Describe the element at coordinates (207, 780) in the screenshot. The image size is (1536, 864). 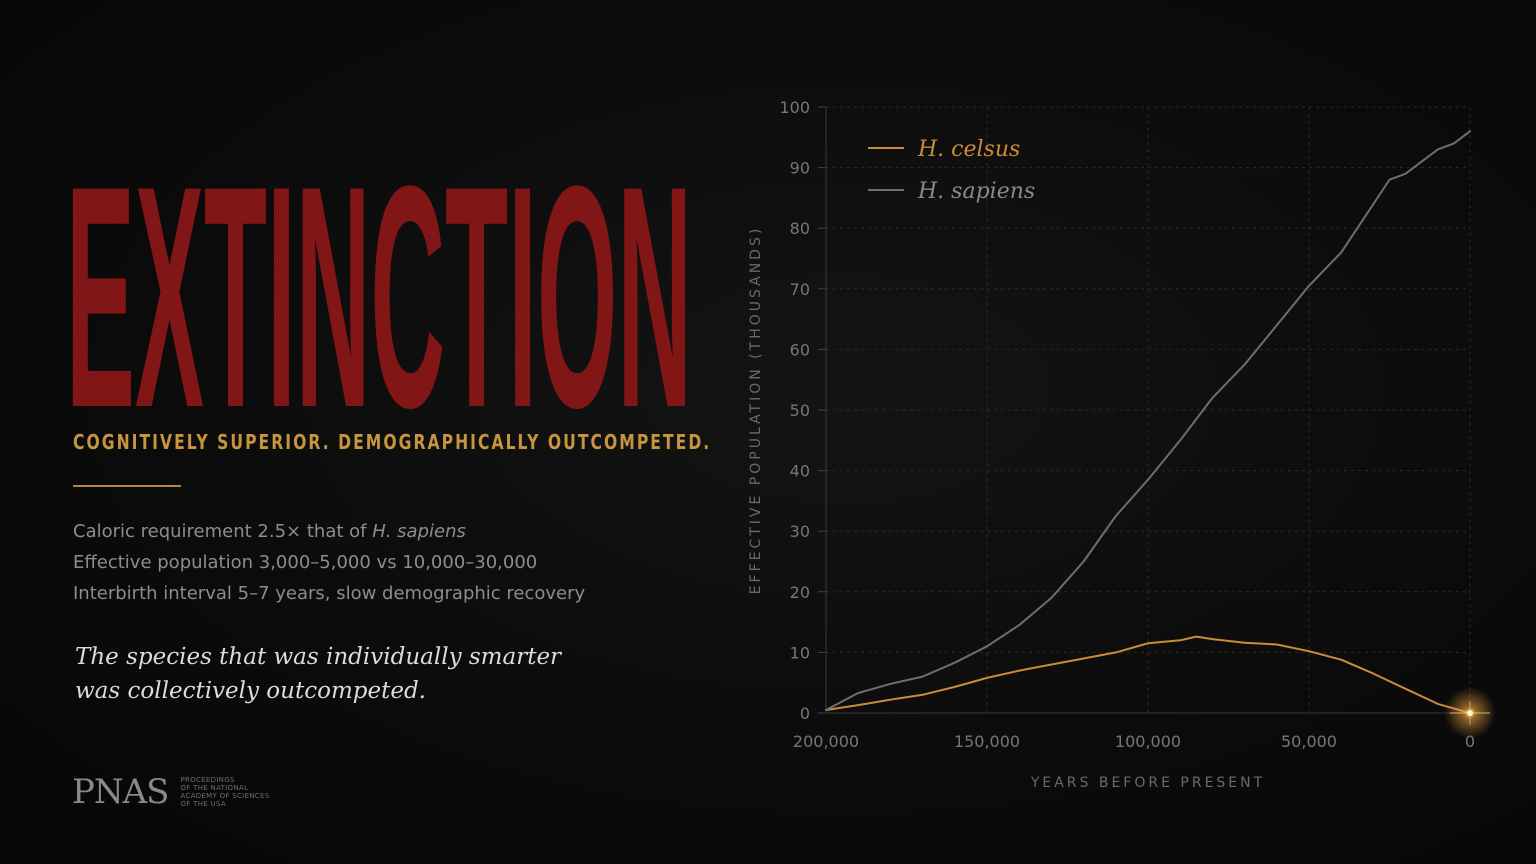
I see `pnas-sub-line: PROCEEDINGS` at that location.